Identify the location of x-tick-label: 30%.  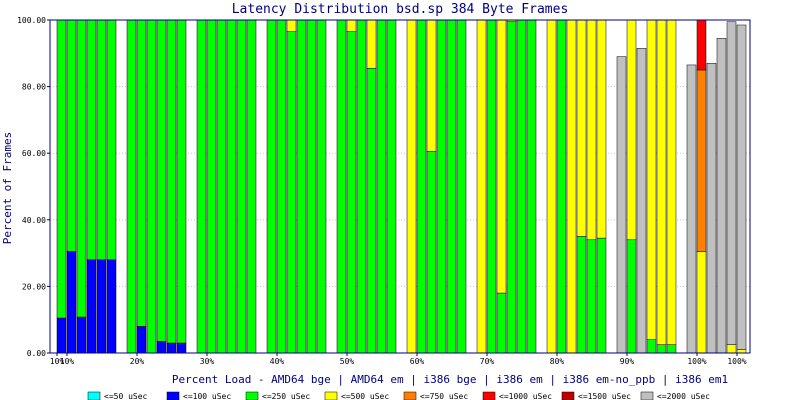
(207, 361).